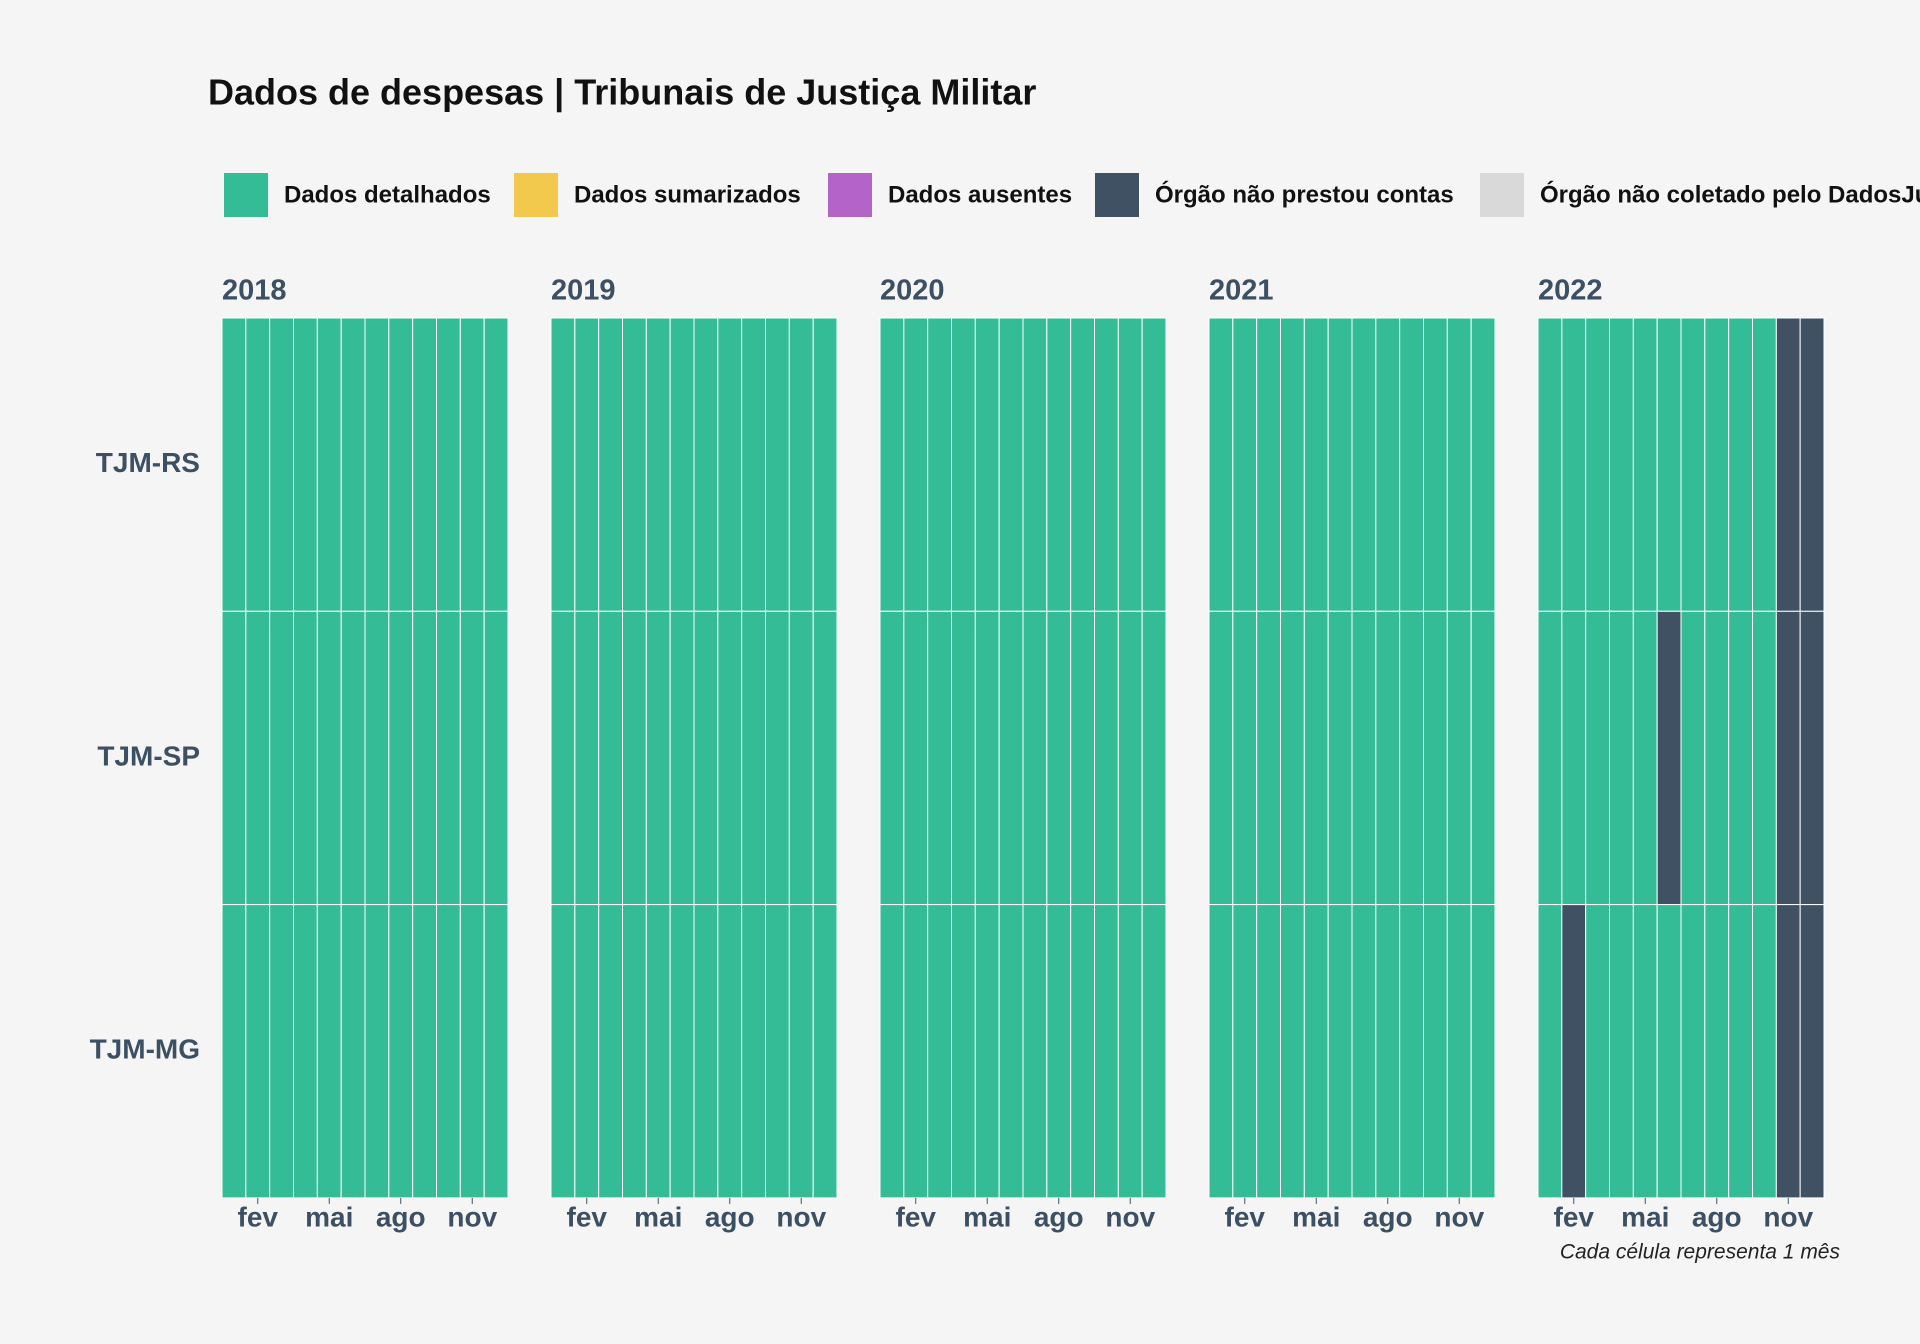  I want to click on row-label: TJM-MG, so click(145, 1049).